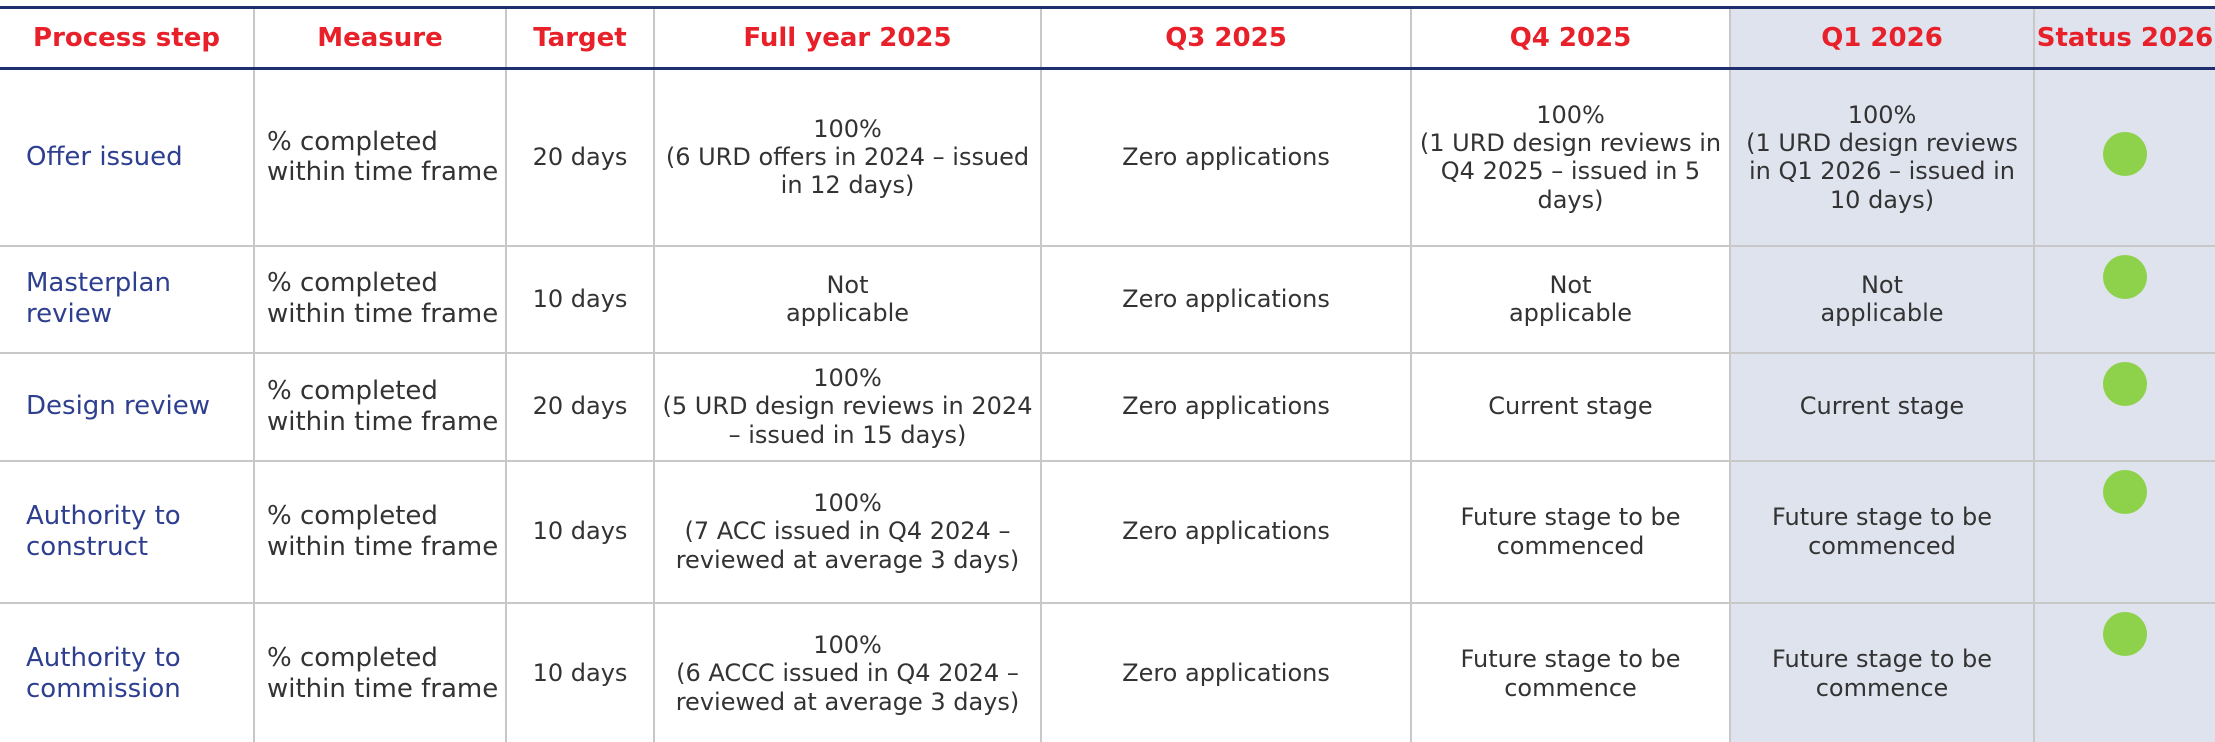  I want to click on header-cell: Process step, so click(127, 38).